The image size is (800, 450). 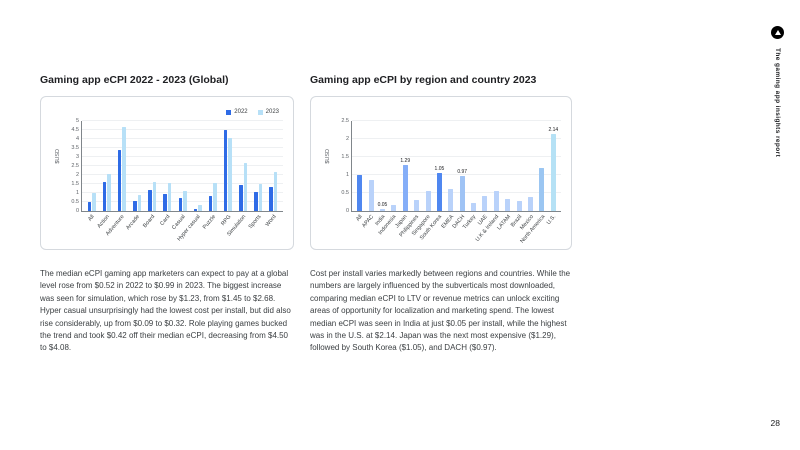 I want to click on side-rail: The gaming app insights report, so click(x=777, y=91).